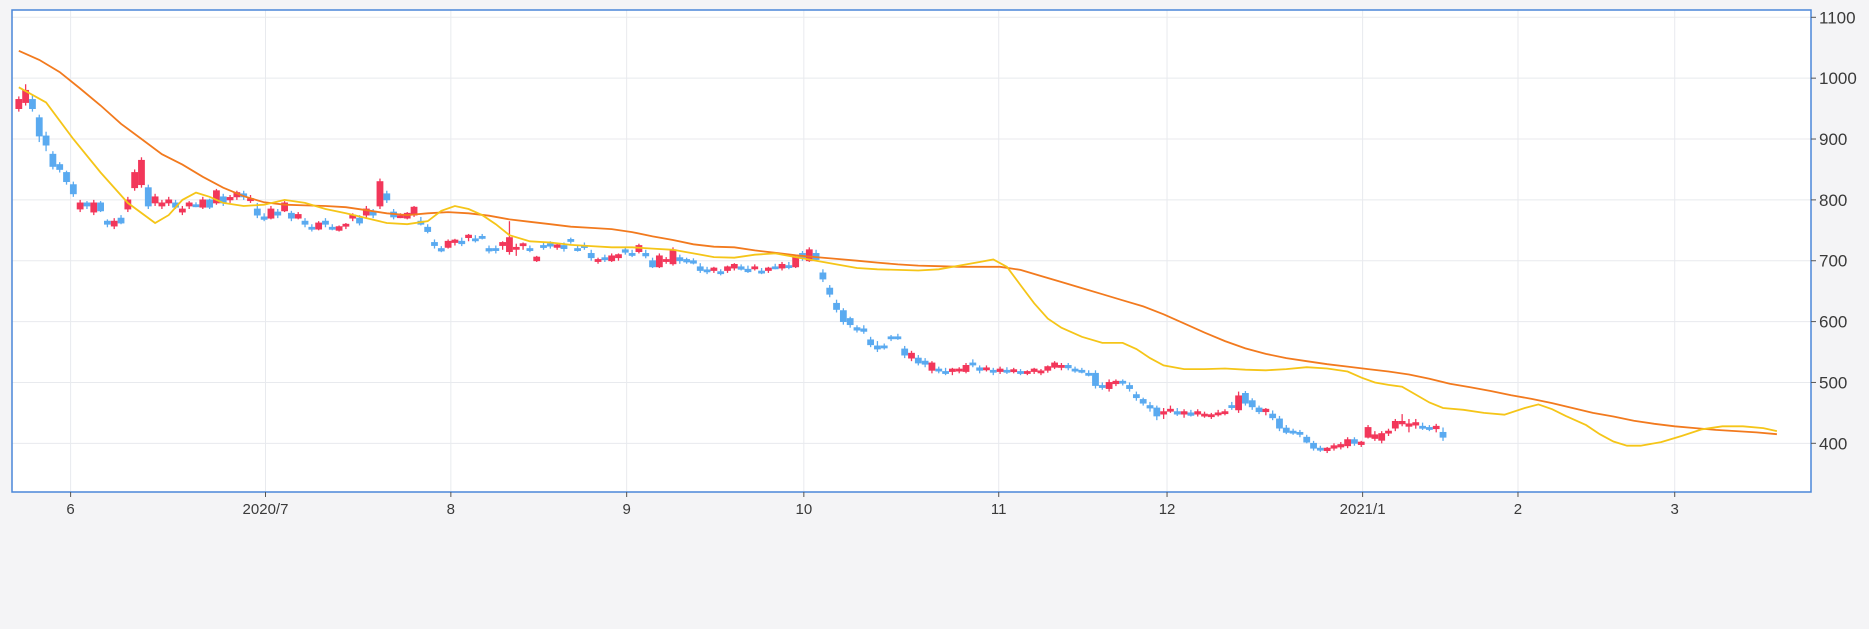 Image resolution: width=1869 pixels, height=629 pixels. Describe the element at coordinates (626, 509) in the screenshot. I see `x-tick-label: 9` at that location.